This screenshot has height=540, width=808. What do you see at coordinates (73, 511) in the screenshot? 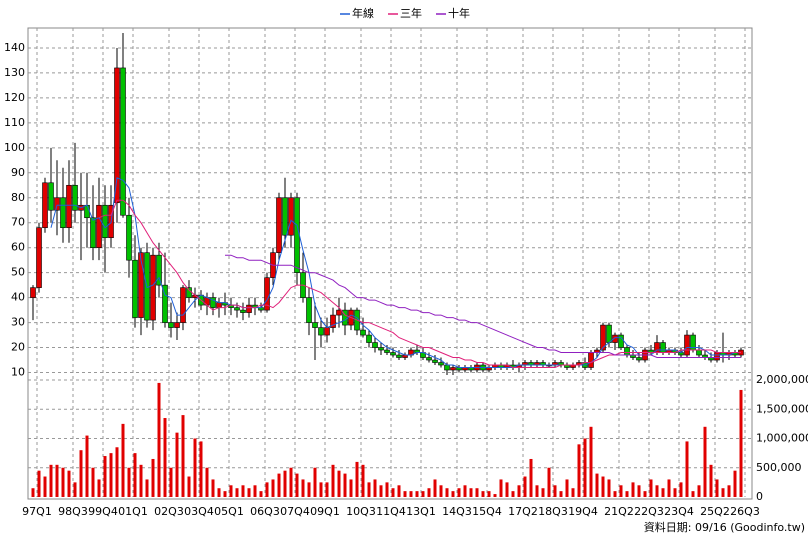
I see `x-tick-label: 98Q3` at bounding box center [73, 511].